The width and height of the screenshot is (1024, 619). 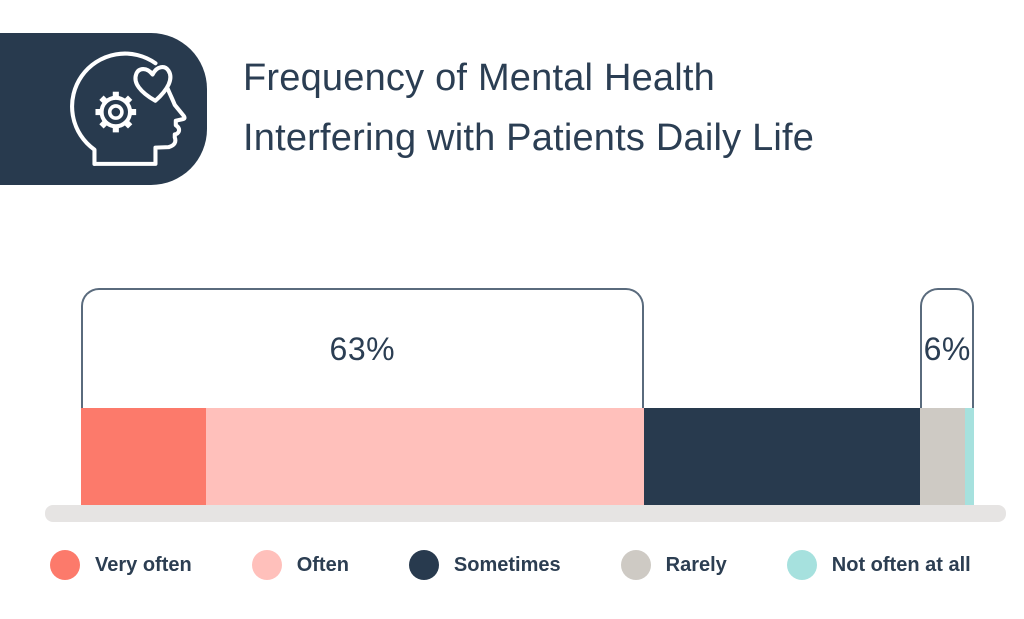 I want to click on legend-item-rarely: Rarely, so click(x=673, y=565).